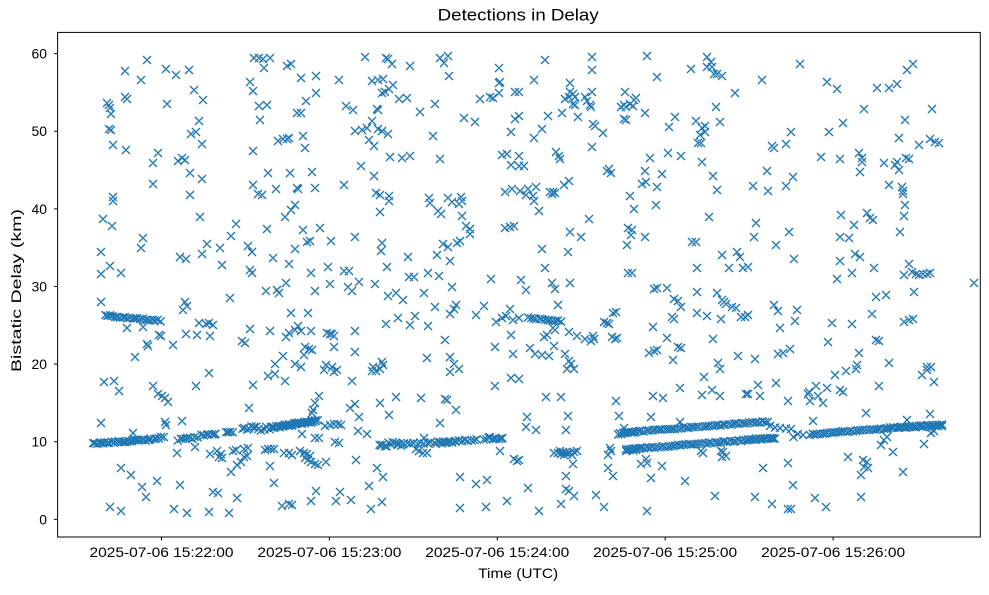  I want to click on svg-text: 60, so click(40, 54).